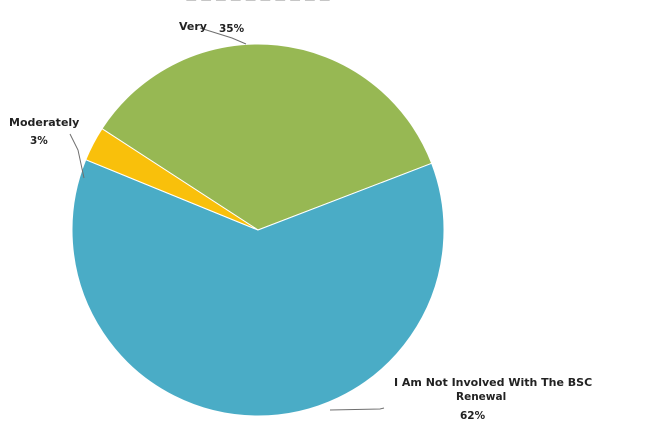  I want to click on slice-label-not-involved-line2: Renewal, so click(481, 397).